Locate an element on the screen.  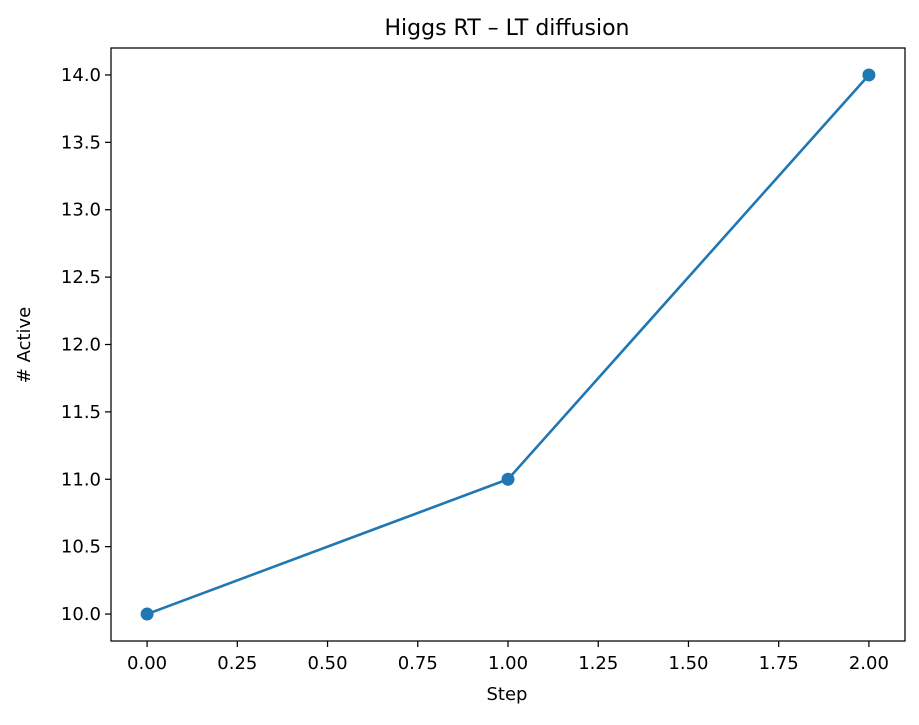
y-axis-label: # Active is located at coordinates (24, 345).